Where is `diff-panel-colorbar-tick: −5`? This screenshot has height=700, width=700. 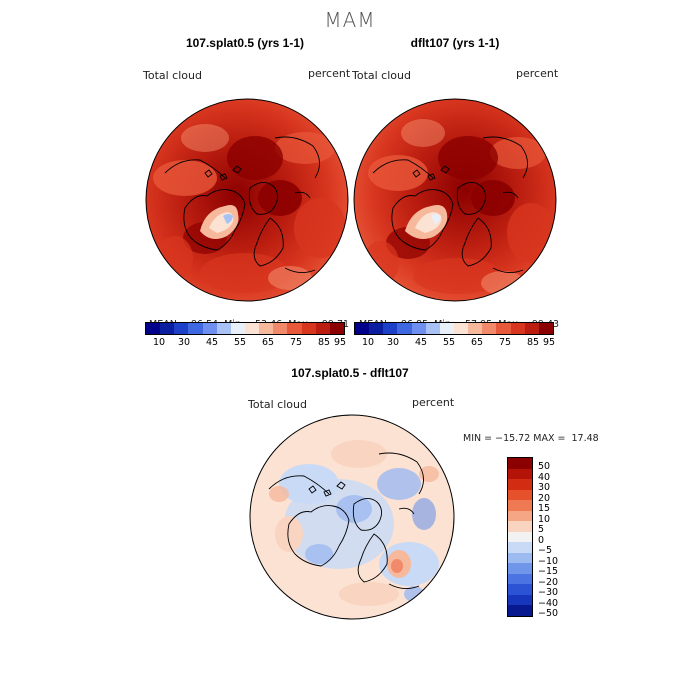 diff-panel-colorbar-tick: −5 is located at coordinates (545, 550).